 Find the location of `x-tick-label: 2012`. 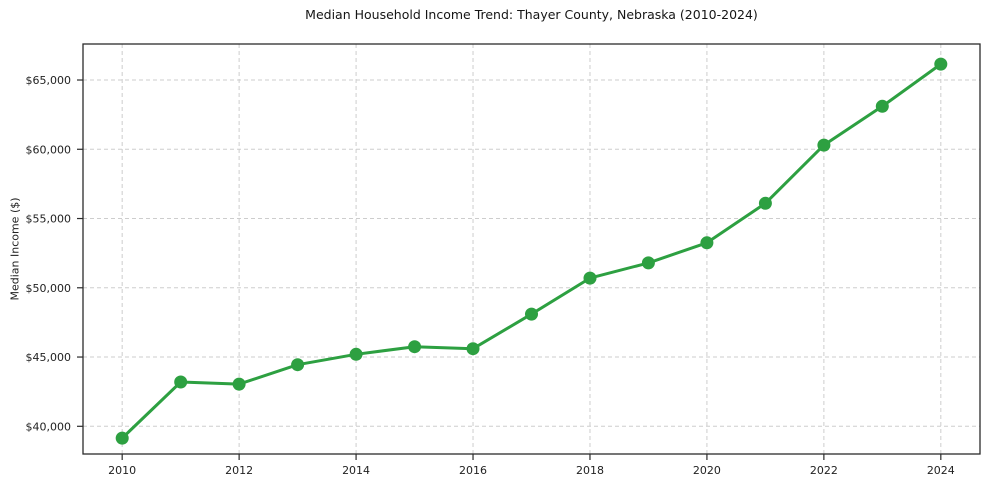

x-tick-label: 2012 is located at coordinates (239, 470).